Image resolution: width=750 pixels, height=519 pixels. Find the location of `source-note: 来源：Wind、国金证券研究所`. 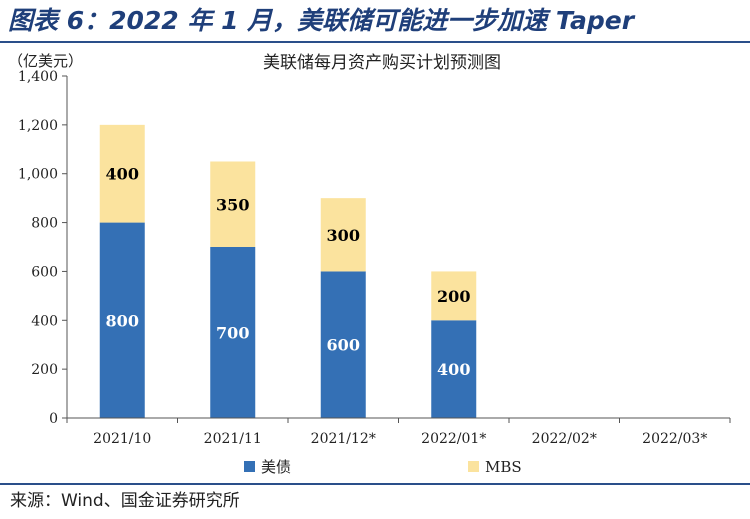

source-note: 来源：Wind、国金证券研究所 is located at coordinates (125, 501).